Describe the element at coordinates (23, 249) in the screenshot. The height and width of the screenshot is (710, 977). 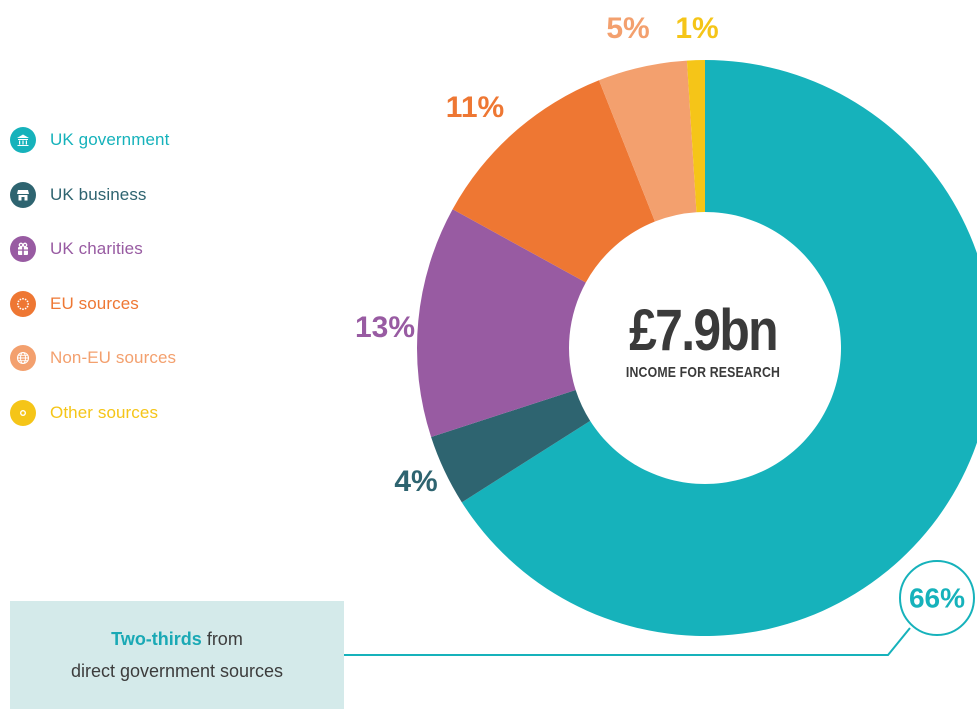
I see `gift-icon` at that location.